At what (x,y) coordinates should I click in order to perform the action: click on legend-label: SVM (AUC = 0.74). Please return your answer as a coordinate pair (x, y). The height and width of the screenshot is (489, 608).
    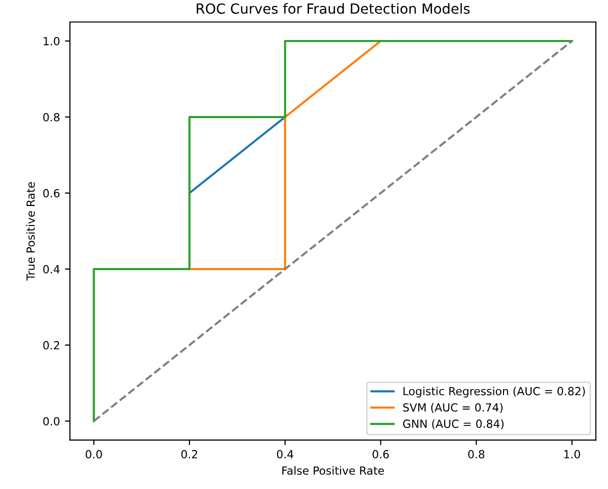
    Looking at the image, I should click on (453, 408).